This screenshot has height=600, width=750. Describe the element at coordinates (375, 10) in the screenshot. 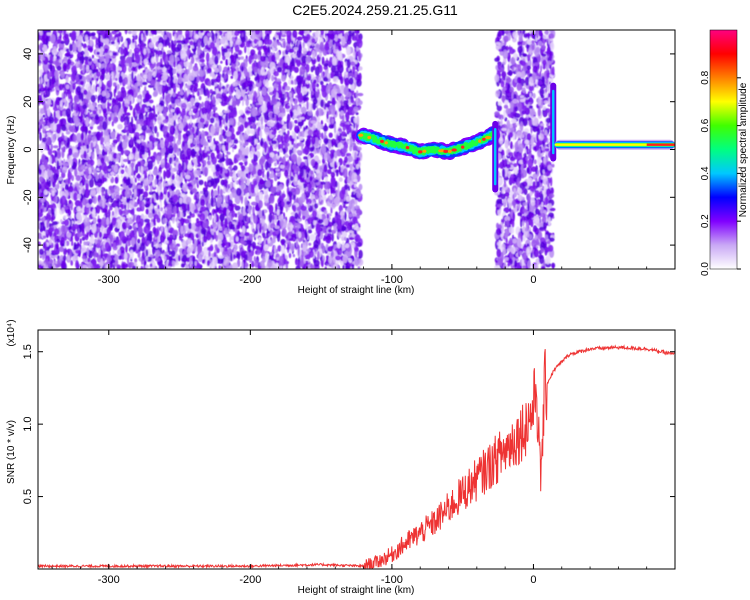

I see `page-title: C2E5.2024.259.21.25.G11` at that location.